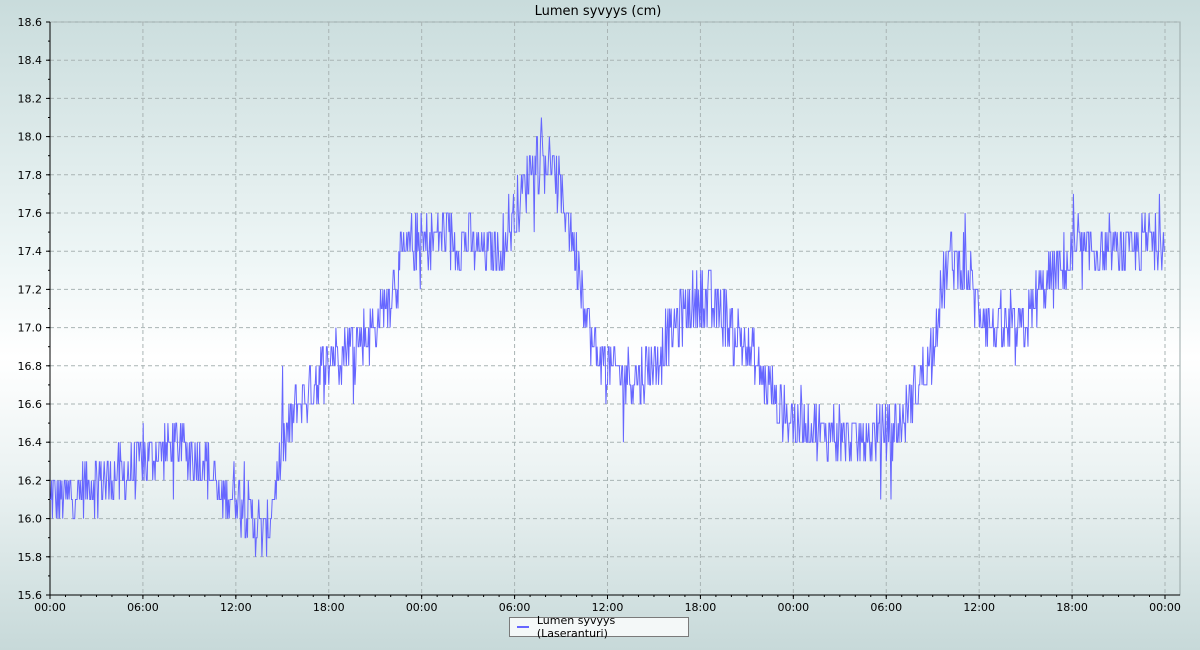  What do you see at coordinates (30, 251) in the screenshot?
I see `y-tick-label: 17.4` at bounding box center [30, 251].